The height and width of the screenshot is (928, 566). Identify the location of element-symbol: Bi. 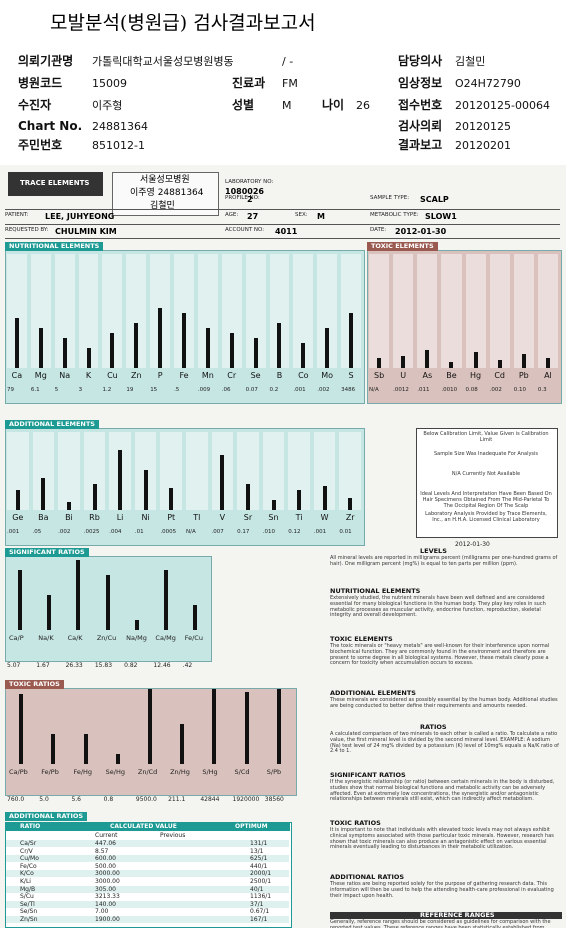
(69, 517).